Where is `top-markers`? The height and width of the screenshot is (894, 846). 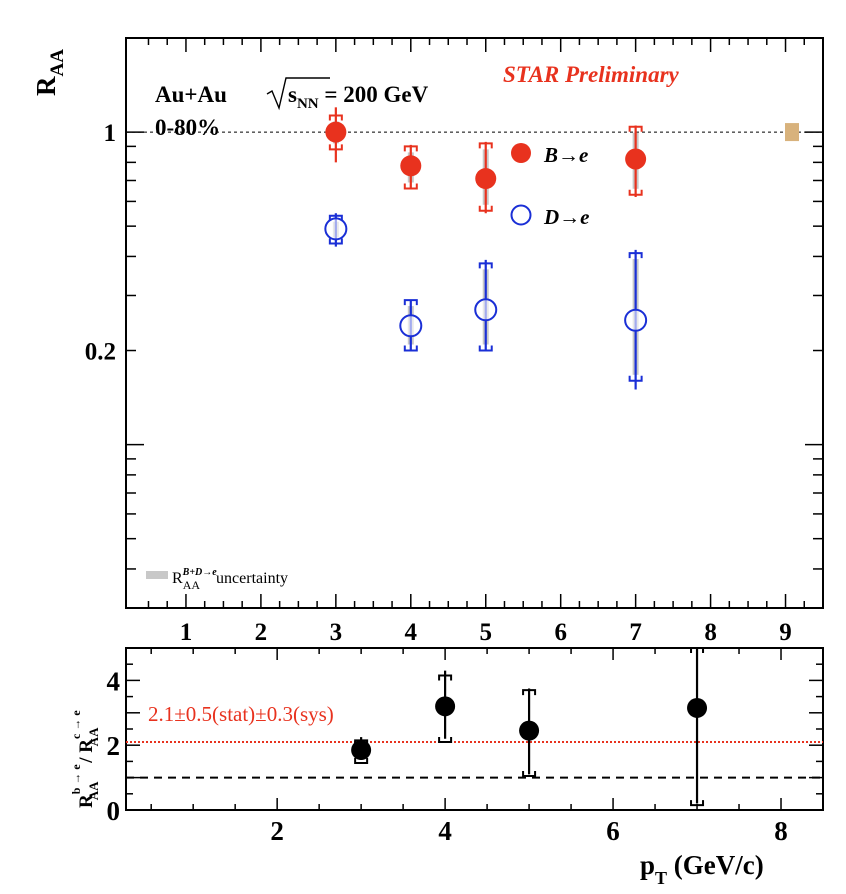 top-markers is located at coordinates (486, 229).